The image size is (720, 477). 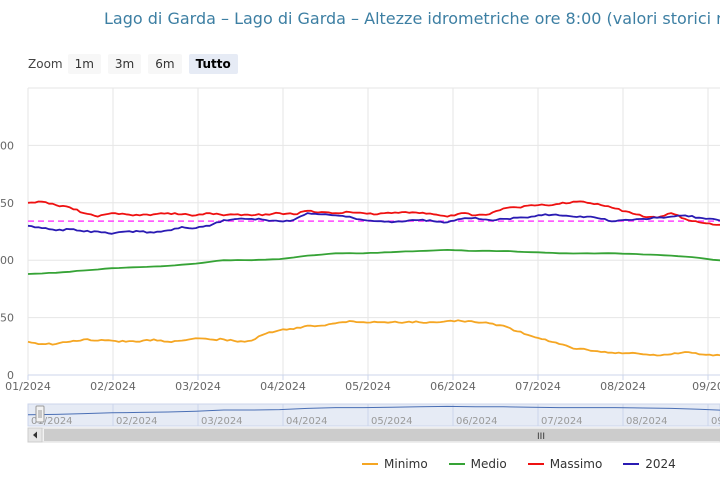 I want to click on legend-item-2024: 2024, so click(x=649, y=464).